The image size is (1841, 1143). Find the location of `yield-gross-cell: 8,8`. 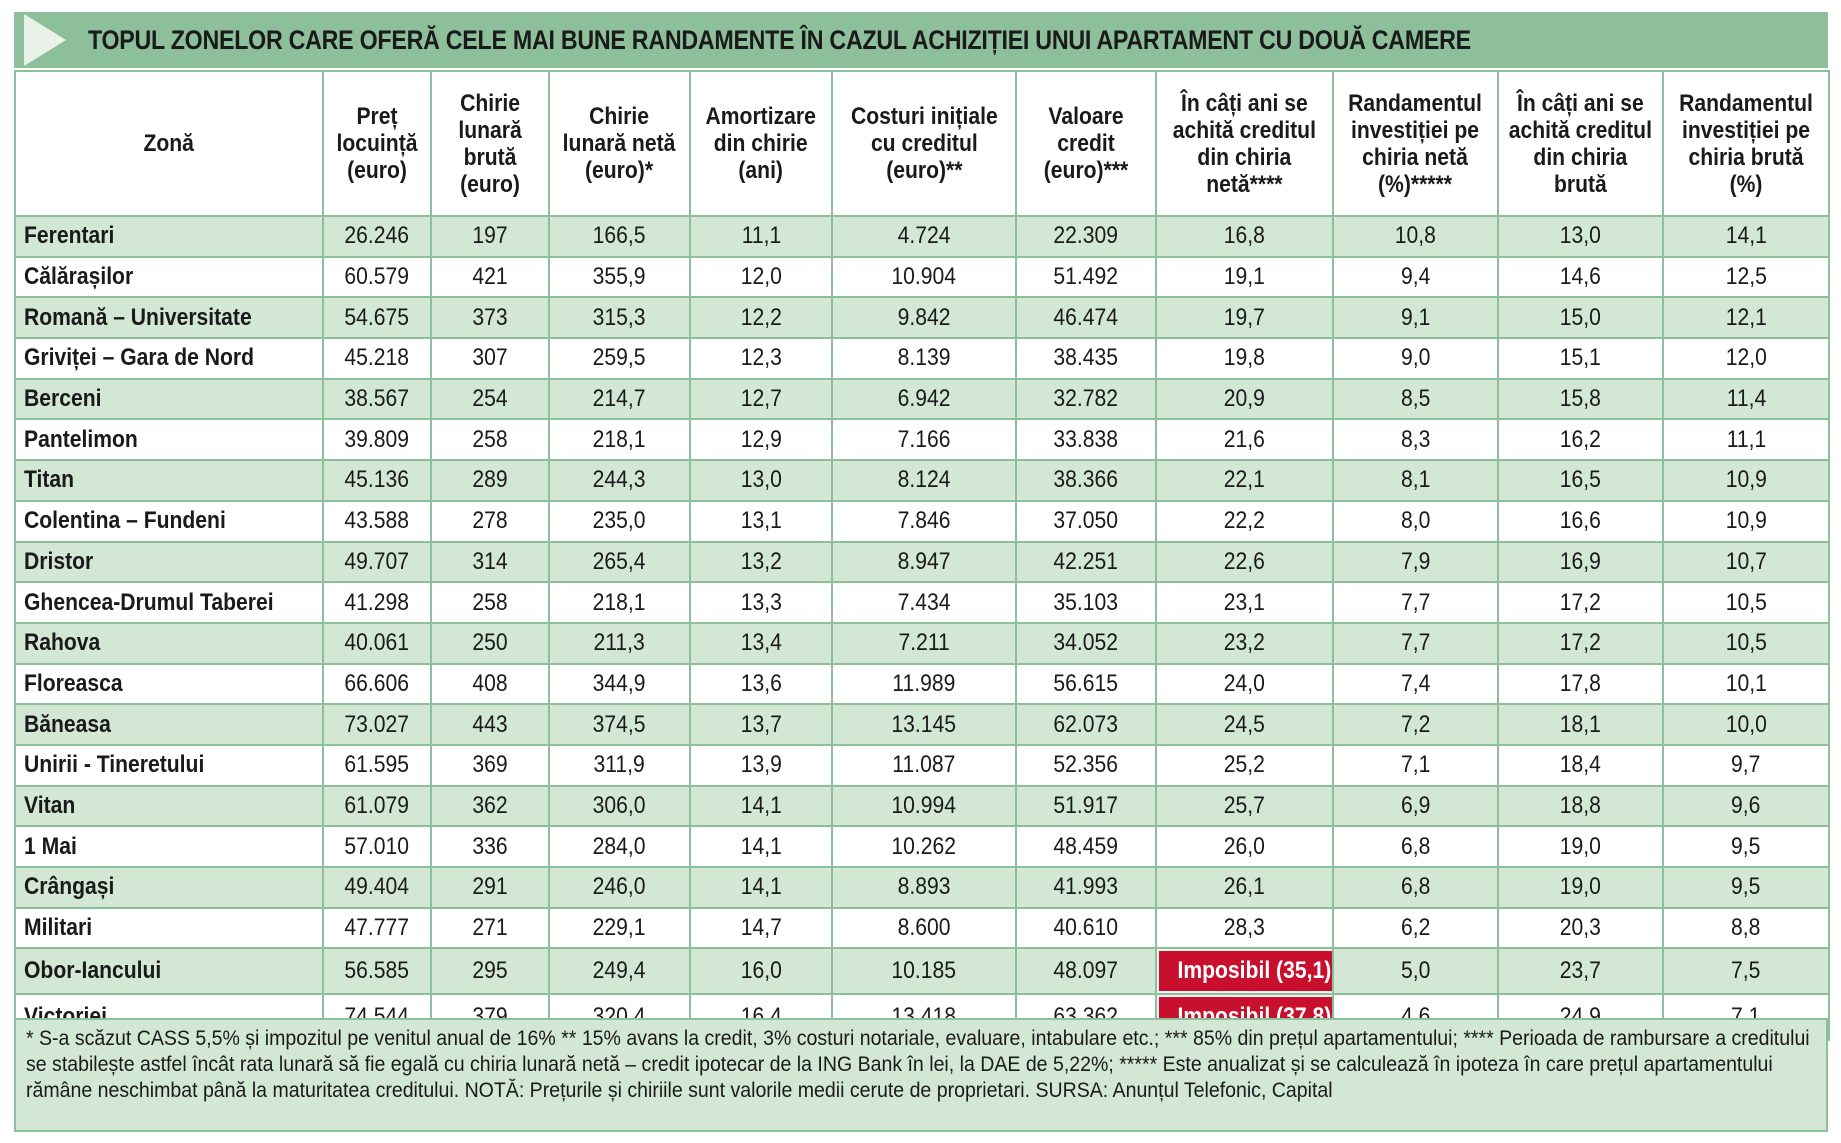

yield-gross-cell: 8,8 is located at coordinates (1746, 928).